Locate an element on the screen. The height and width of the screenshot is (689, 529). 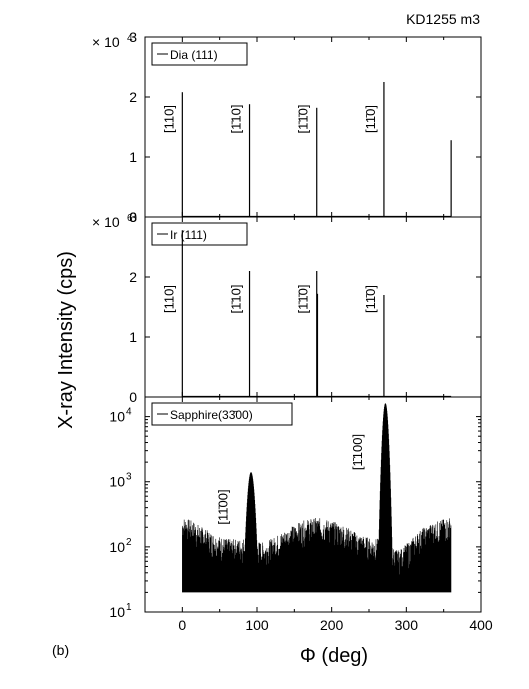
legend-label: Dia (111) is located at coordinates (194, 55).